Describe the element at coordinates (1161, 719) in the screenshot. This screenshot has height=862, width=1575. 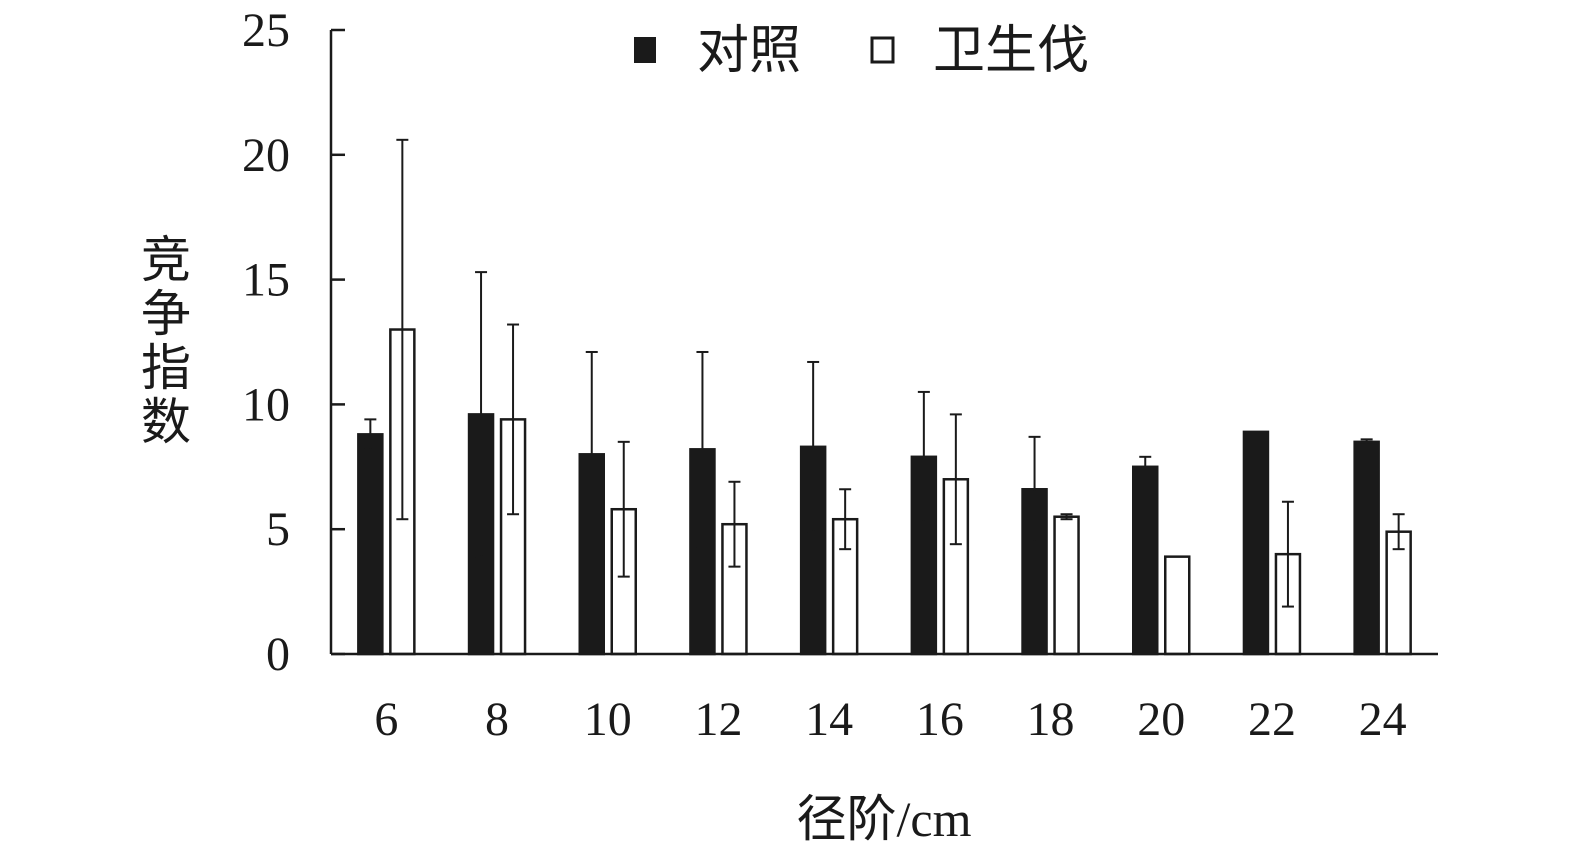
I see `x-tick-label-20: 20` at that location.